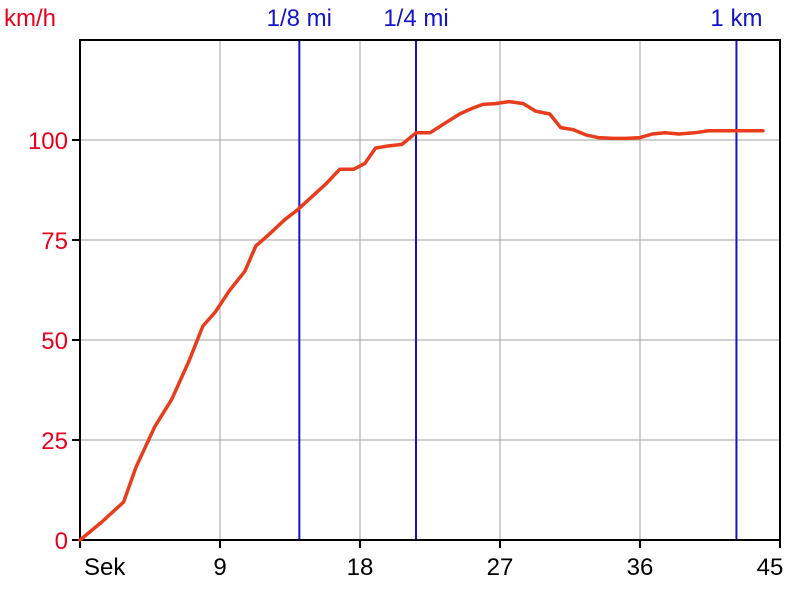 This screenshot has height=600, width=800. I want to click on distance-marker-label: 1/8 mi, so click(299, 18).